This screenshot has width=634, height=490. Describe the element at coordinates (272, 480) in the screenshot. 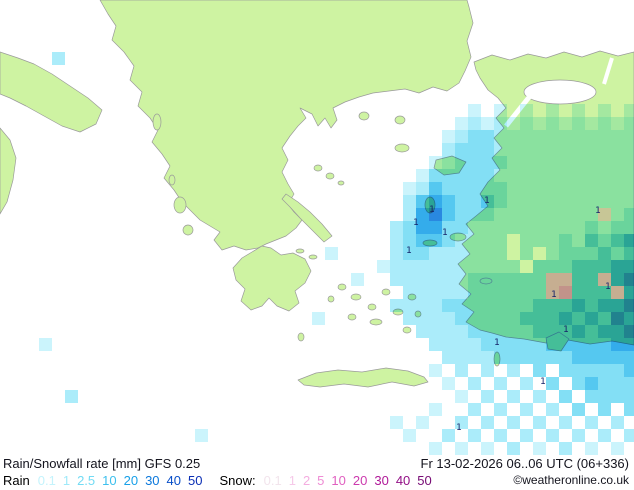

I see `legend-step: 0.1` at that location.